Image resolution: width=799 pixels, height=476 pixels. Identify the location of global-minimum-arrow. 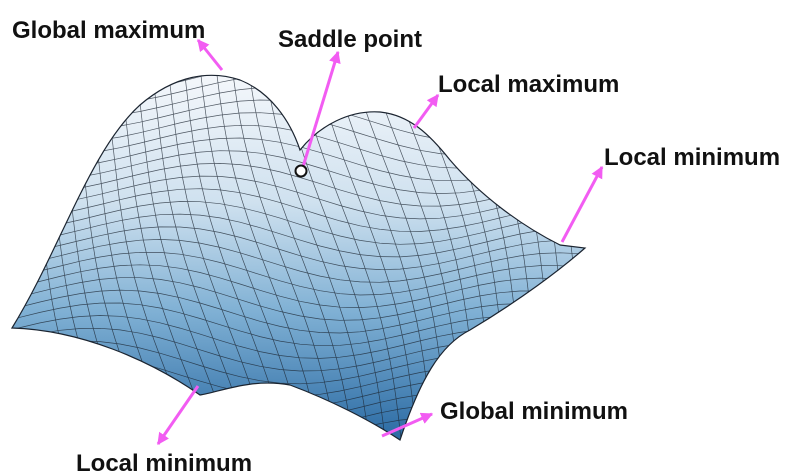
(407, 425).